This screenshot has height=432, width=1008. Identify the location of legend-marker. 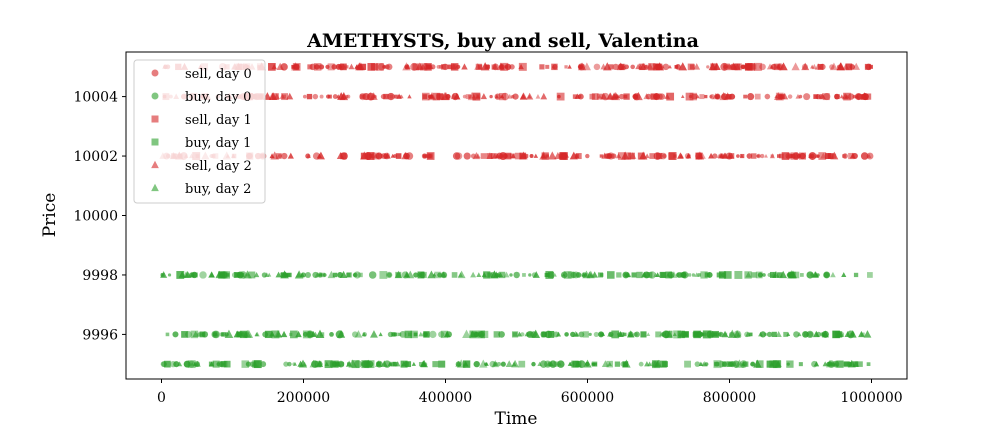
(155, 187).